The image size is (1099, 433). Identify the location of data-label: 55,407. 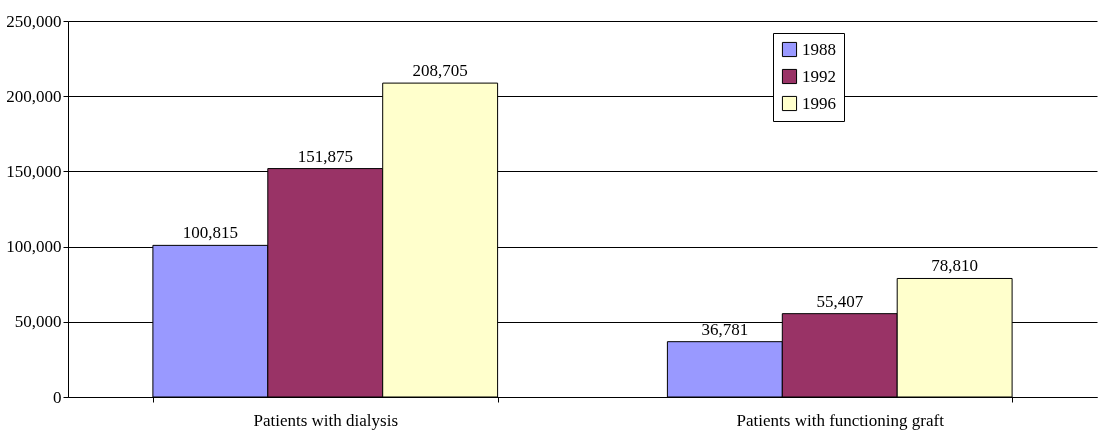
(840, 301).